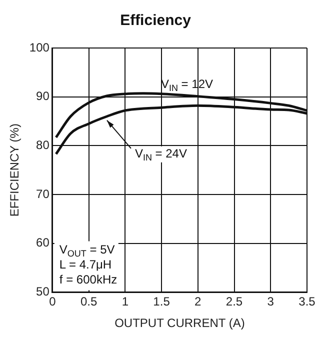 Image resolution: width=321 pixels, height=339 pixels. What do you see at coordinates (307, 301) in the screenshot?
I see `x-tick-label: 3.5` at bounding box center [307, 301].